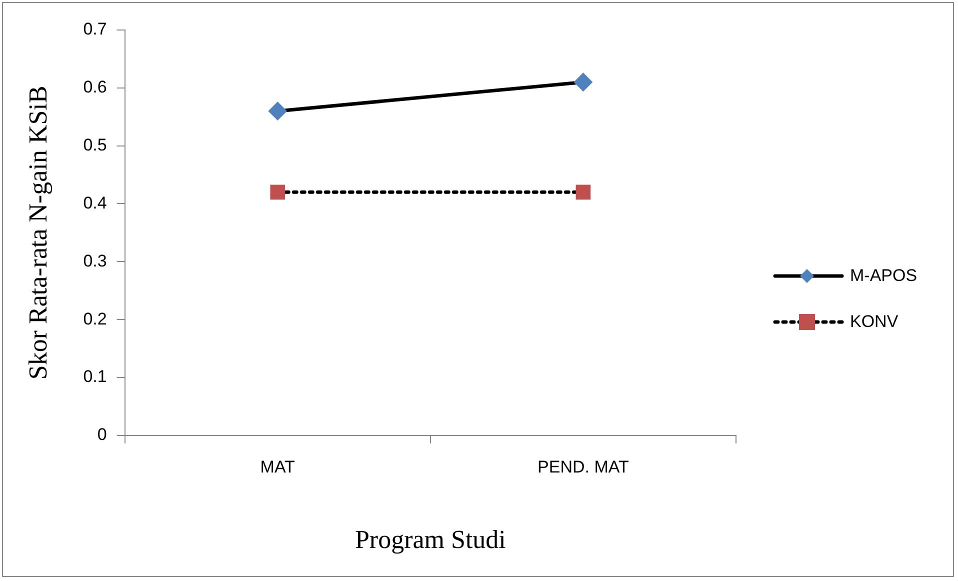 This screenshot has height=581, width=958. What do you see at coordinates (95, 145) in the screenshot?
I see `y-tick-label: 0.5` at bounding box center [95, 145].